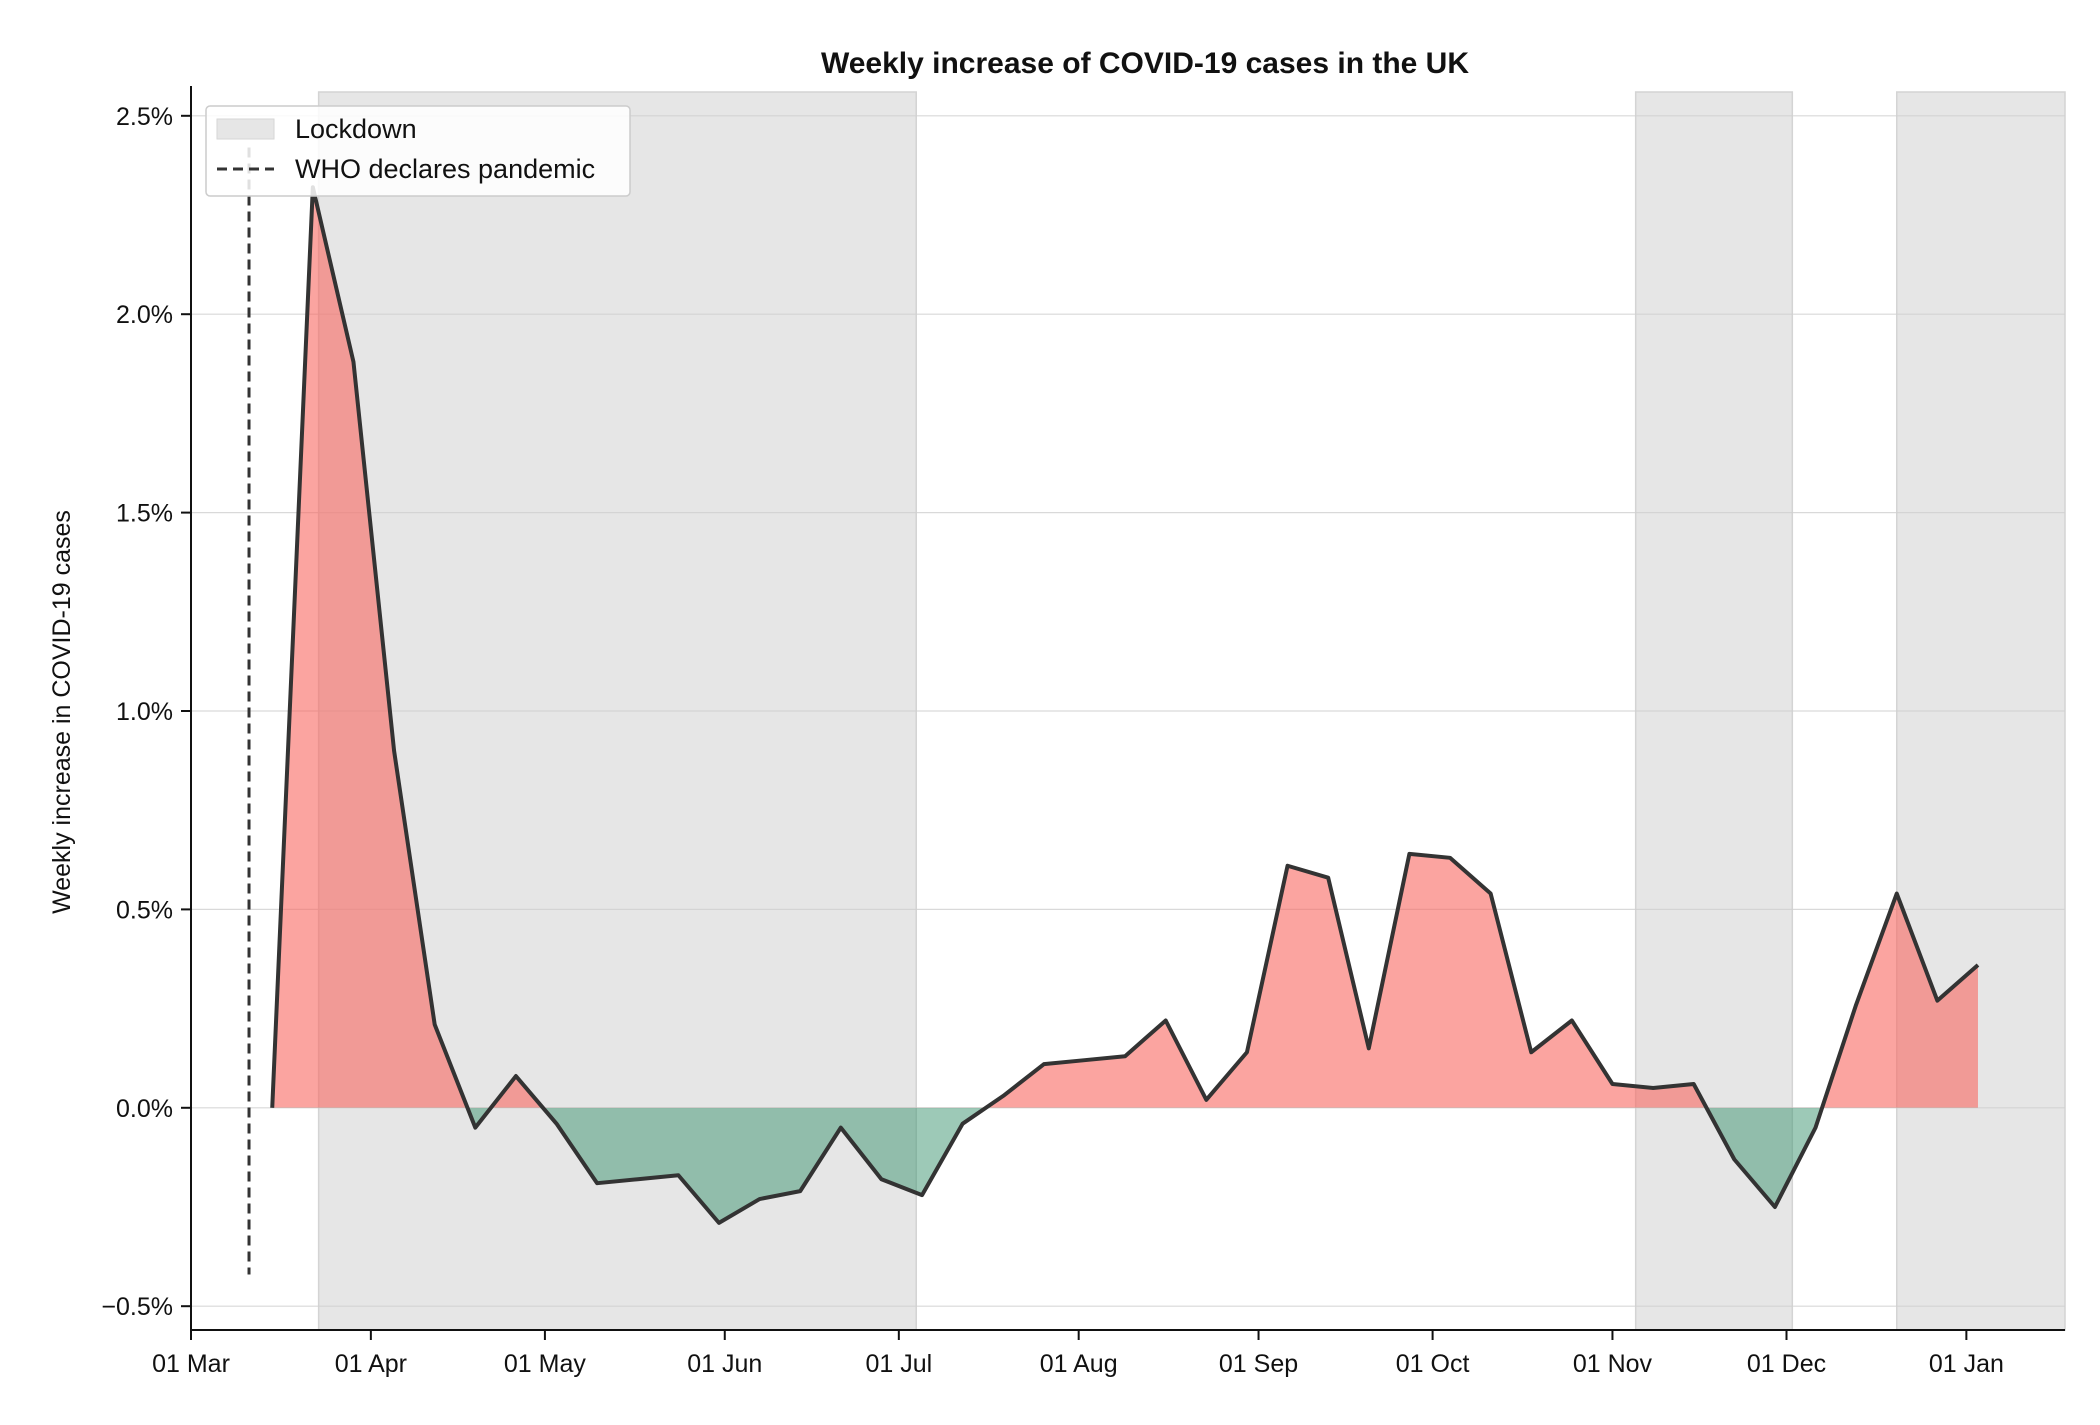  What do you see at coordinates (144, 514) in the screenshot?
I see `y-tick-label: 1.5%` at bounding box center [144, 514].